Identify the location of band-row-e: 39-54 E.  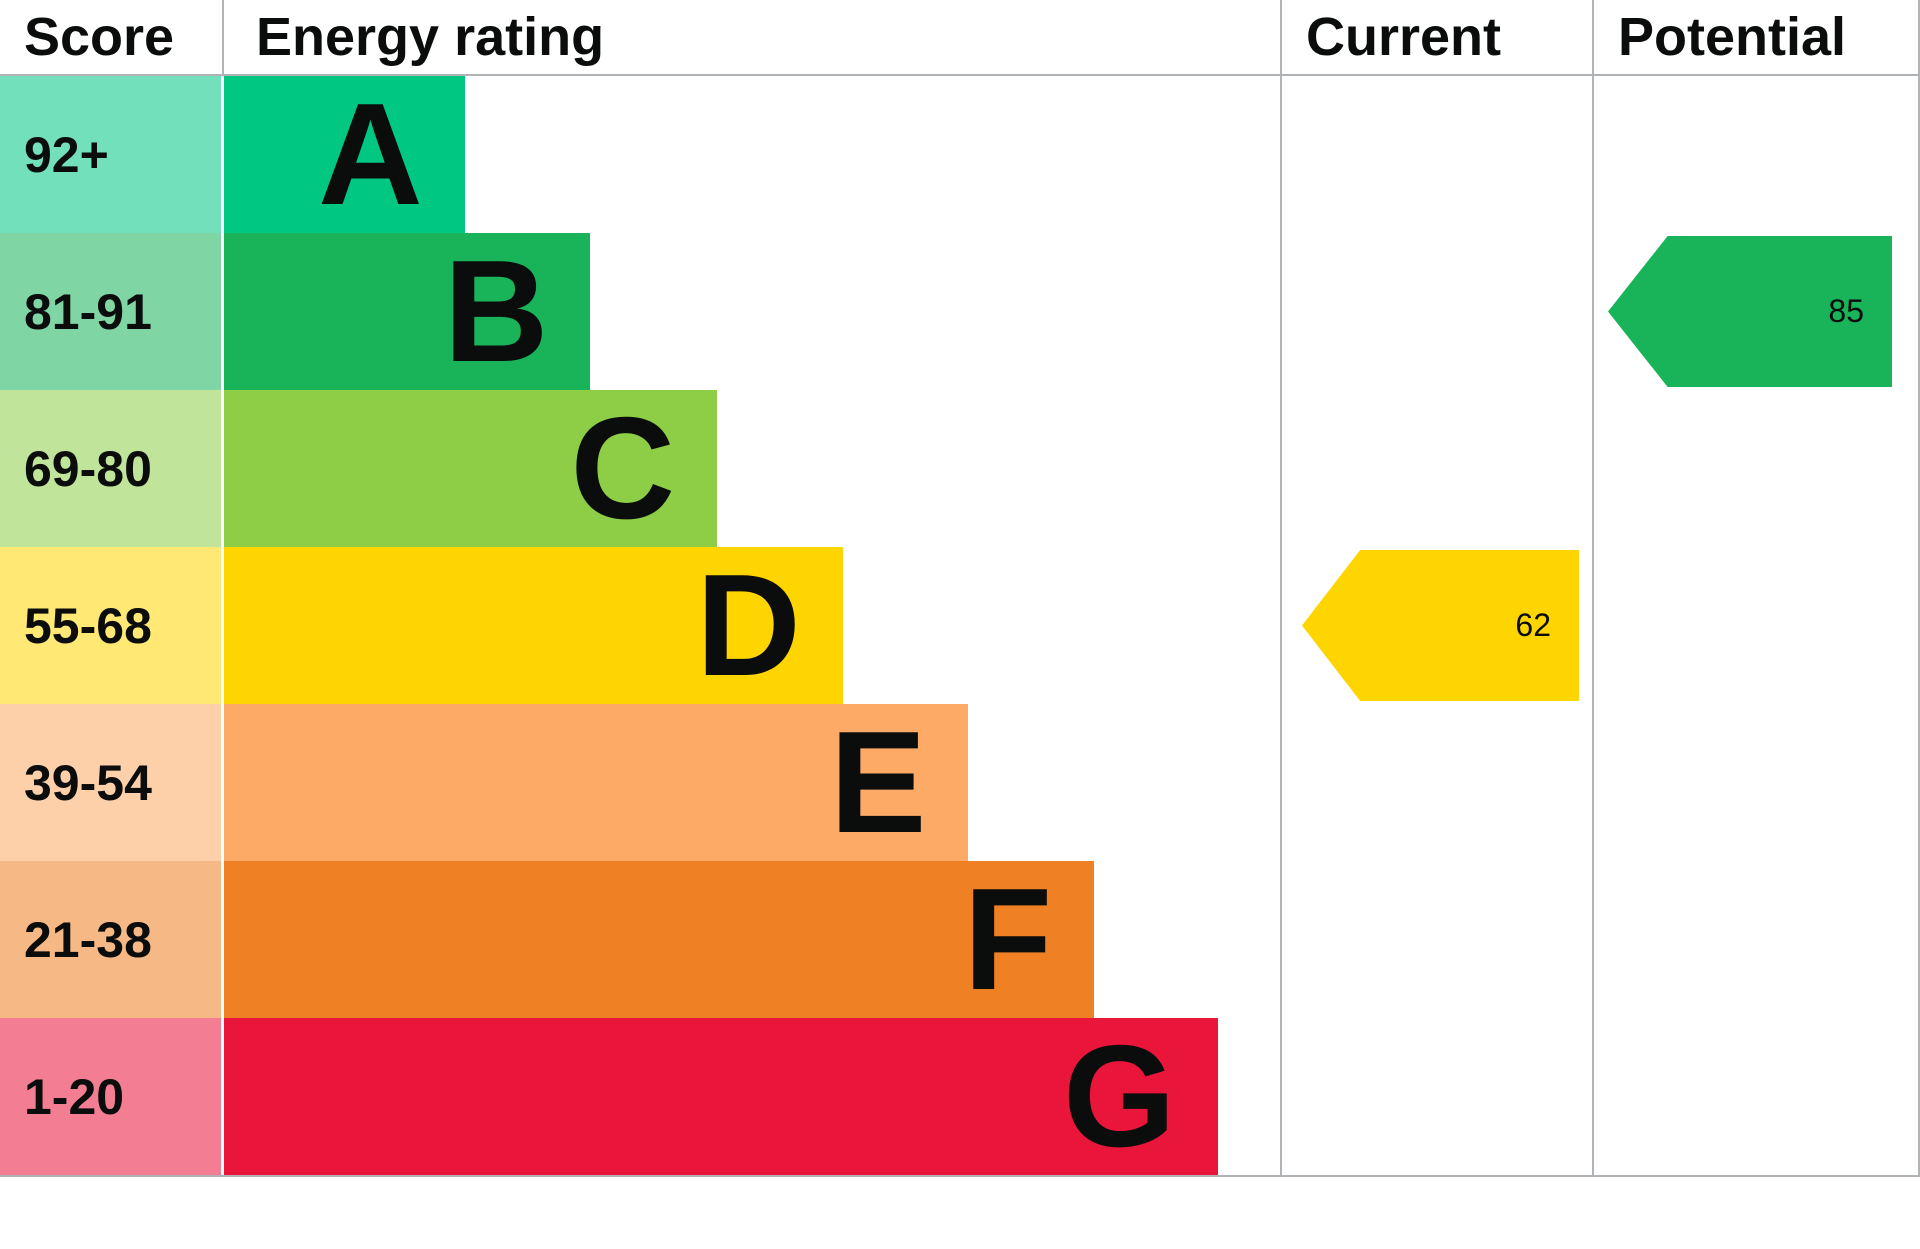
(960, 782).